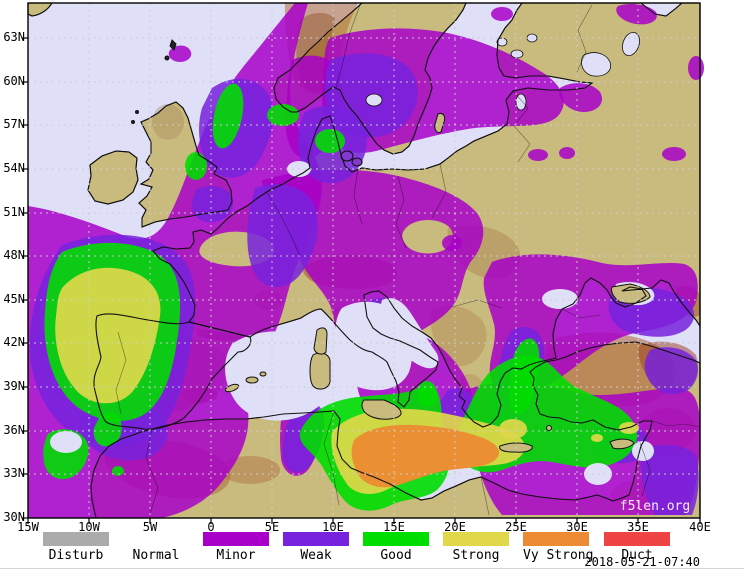  I want to click on legend-item-good: Good, so click(396, 547).